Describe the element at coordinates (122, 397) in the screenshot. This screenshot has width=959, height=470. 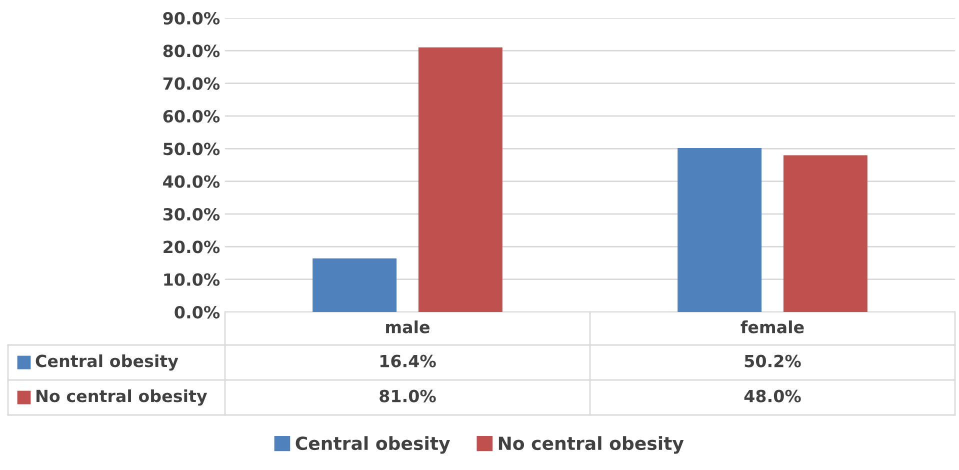
I see `text: No central obesity` at that location.